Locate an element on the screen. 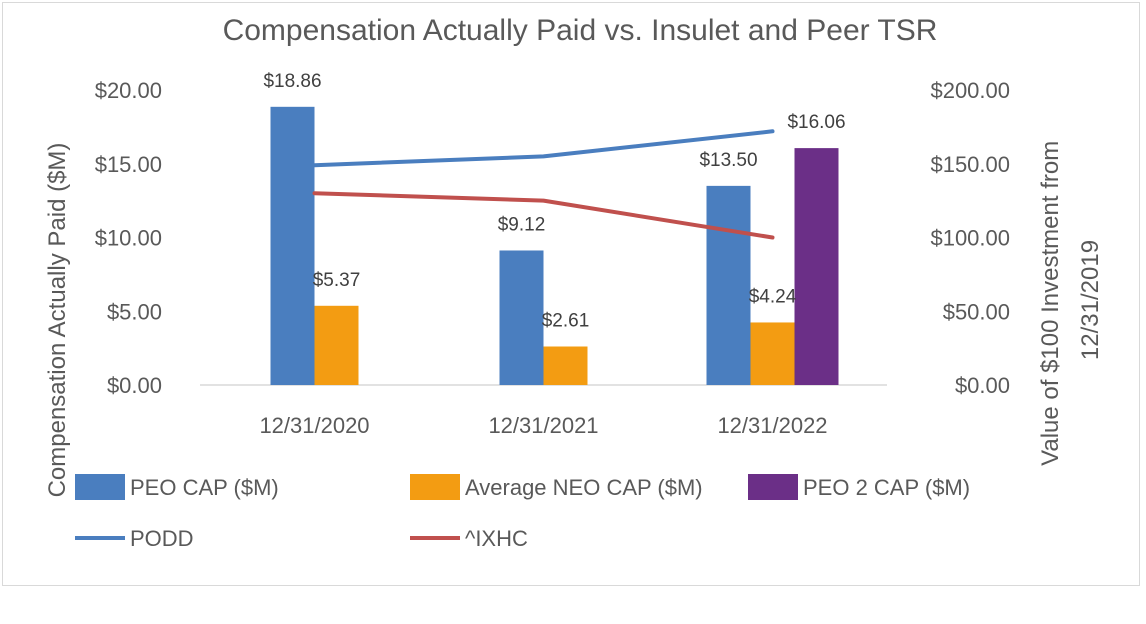  left-axis-ticks: $0.00 $5.00 $10.00 $15.00 $20.00 is located at coordinates (128, 238).